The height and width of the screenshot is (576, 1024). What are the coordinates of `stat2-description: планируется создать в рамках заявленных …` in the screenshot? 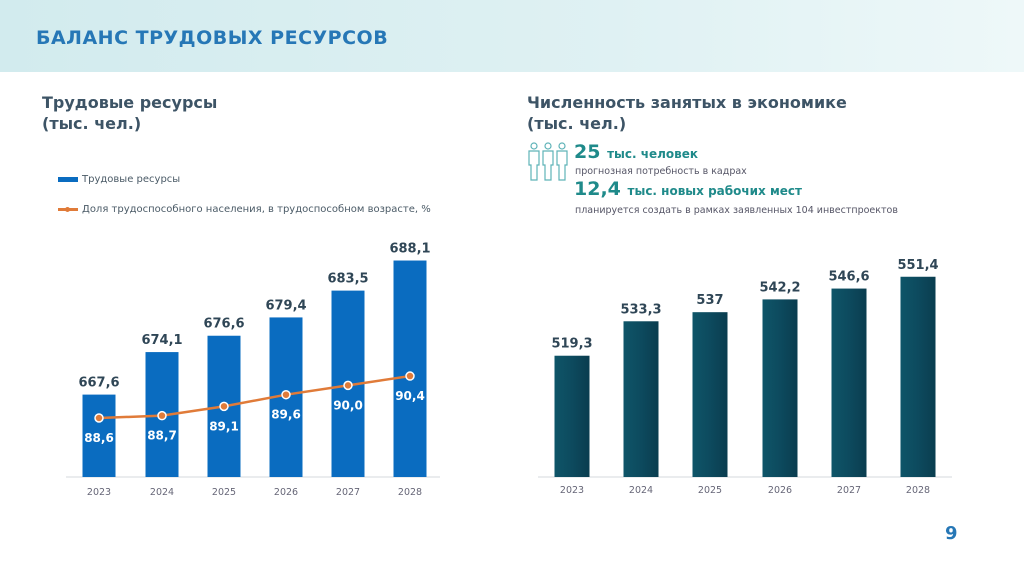 It's located at (736, 210).